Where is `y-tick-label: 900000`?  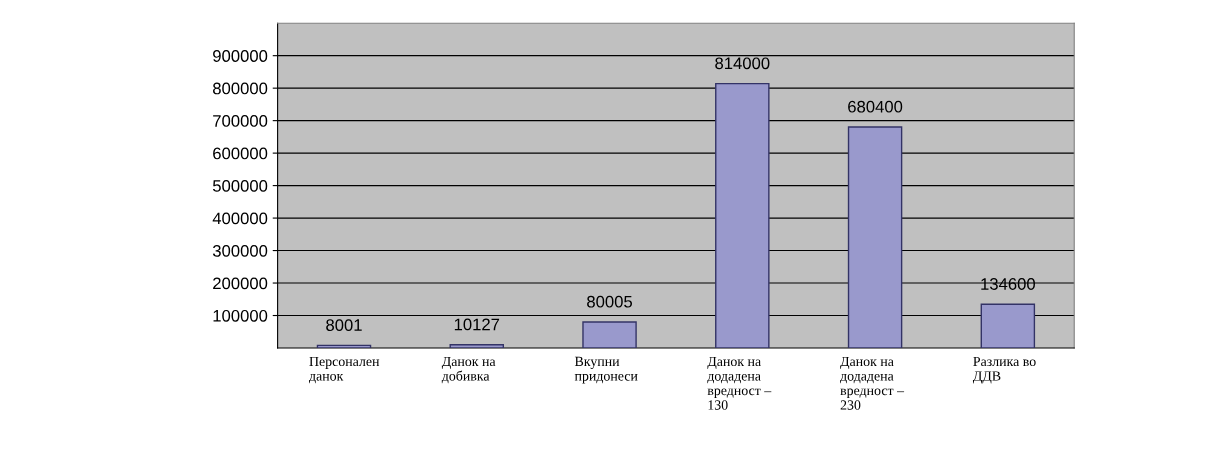 y-tick-label: 900000 is located at coordinates (240, 56).